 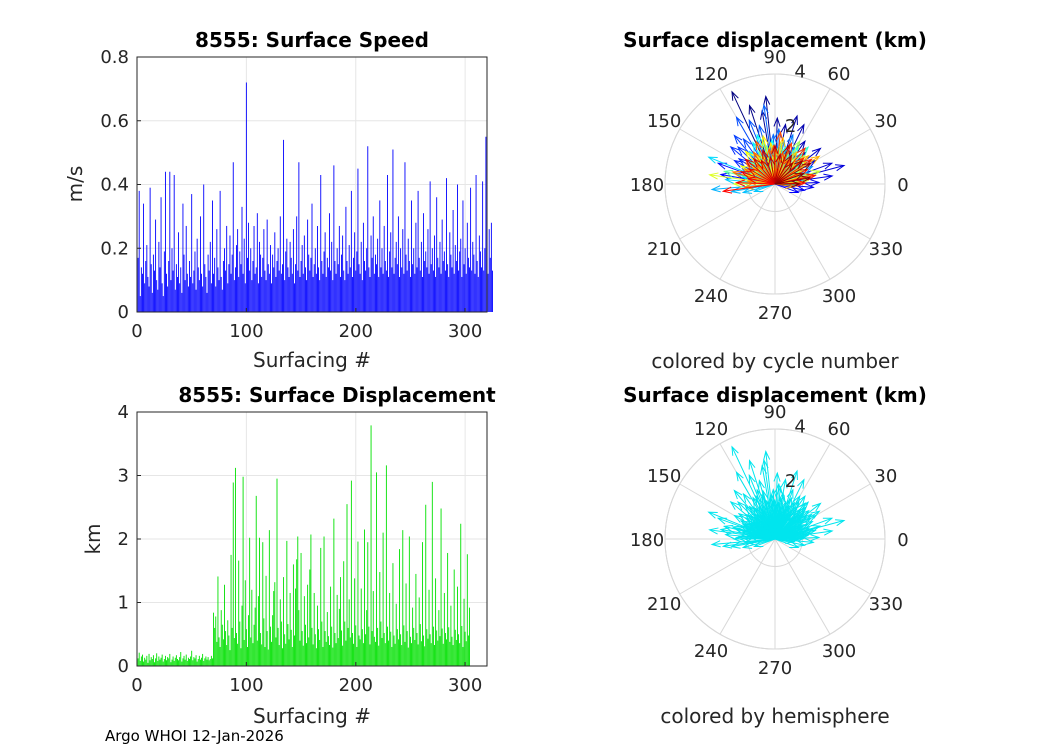 I want to click on polar-radius-label: 2, so click(x=790, y=481).